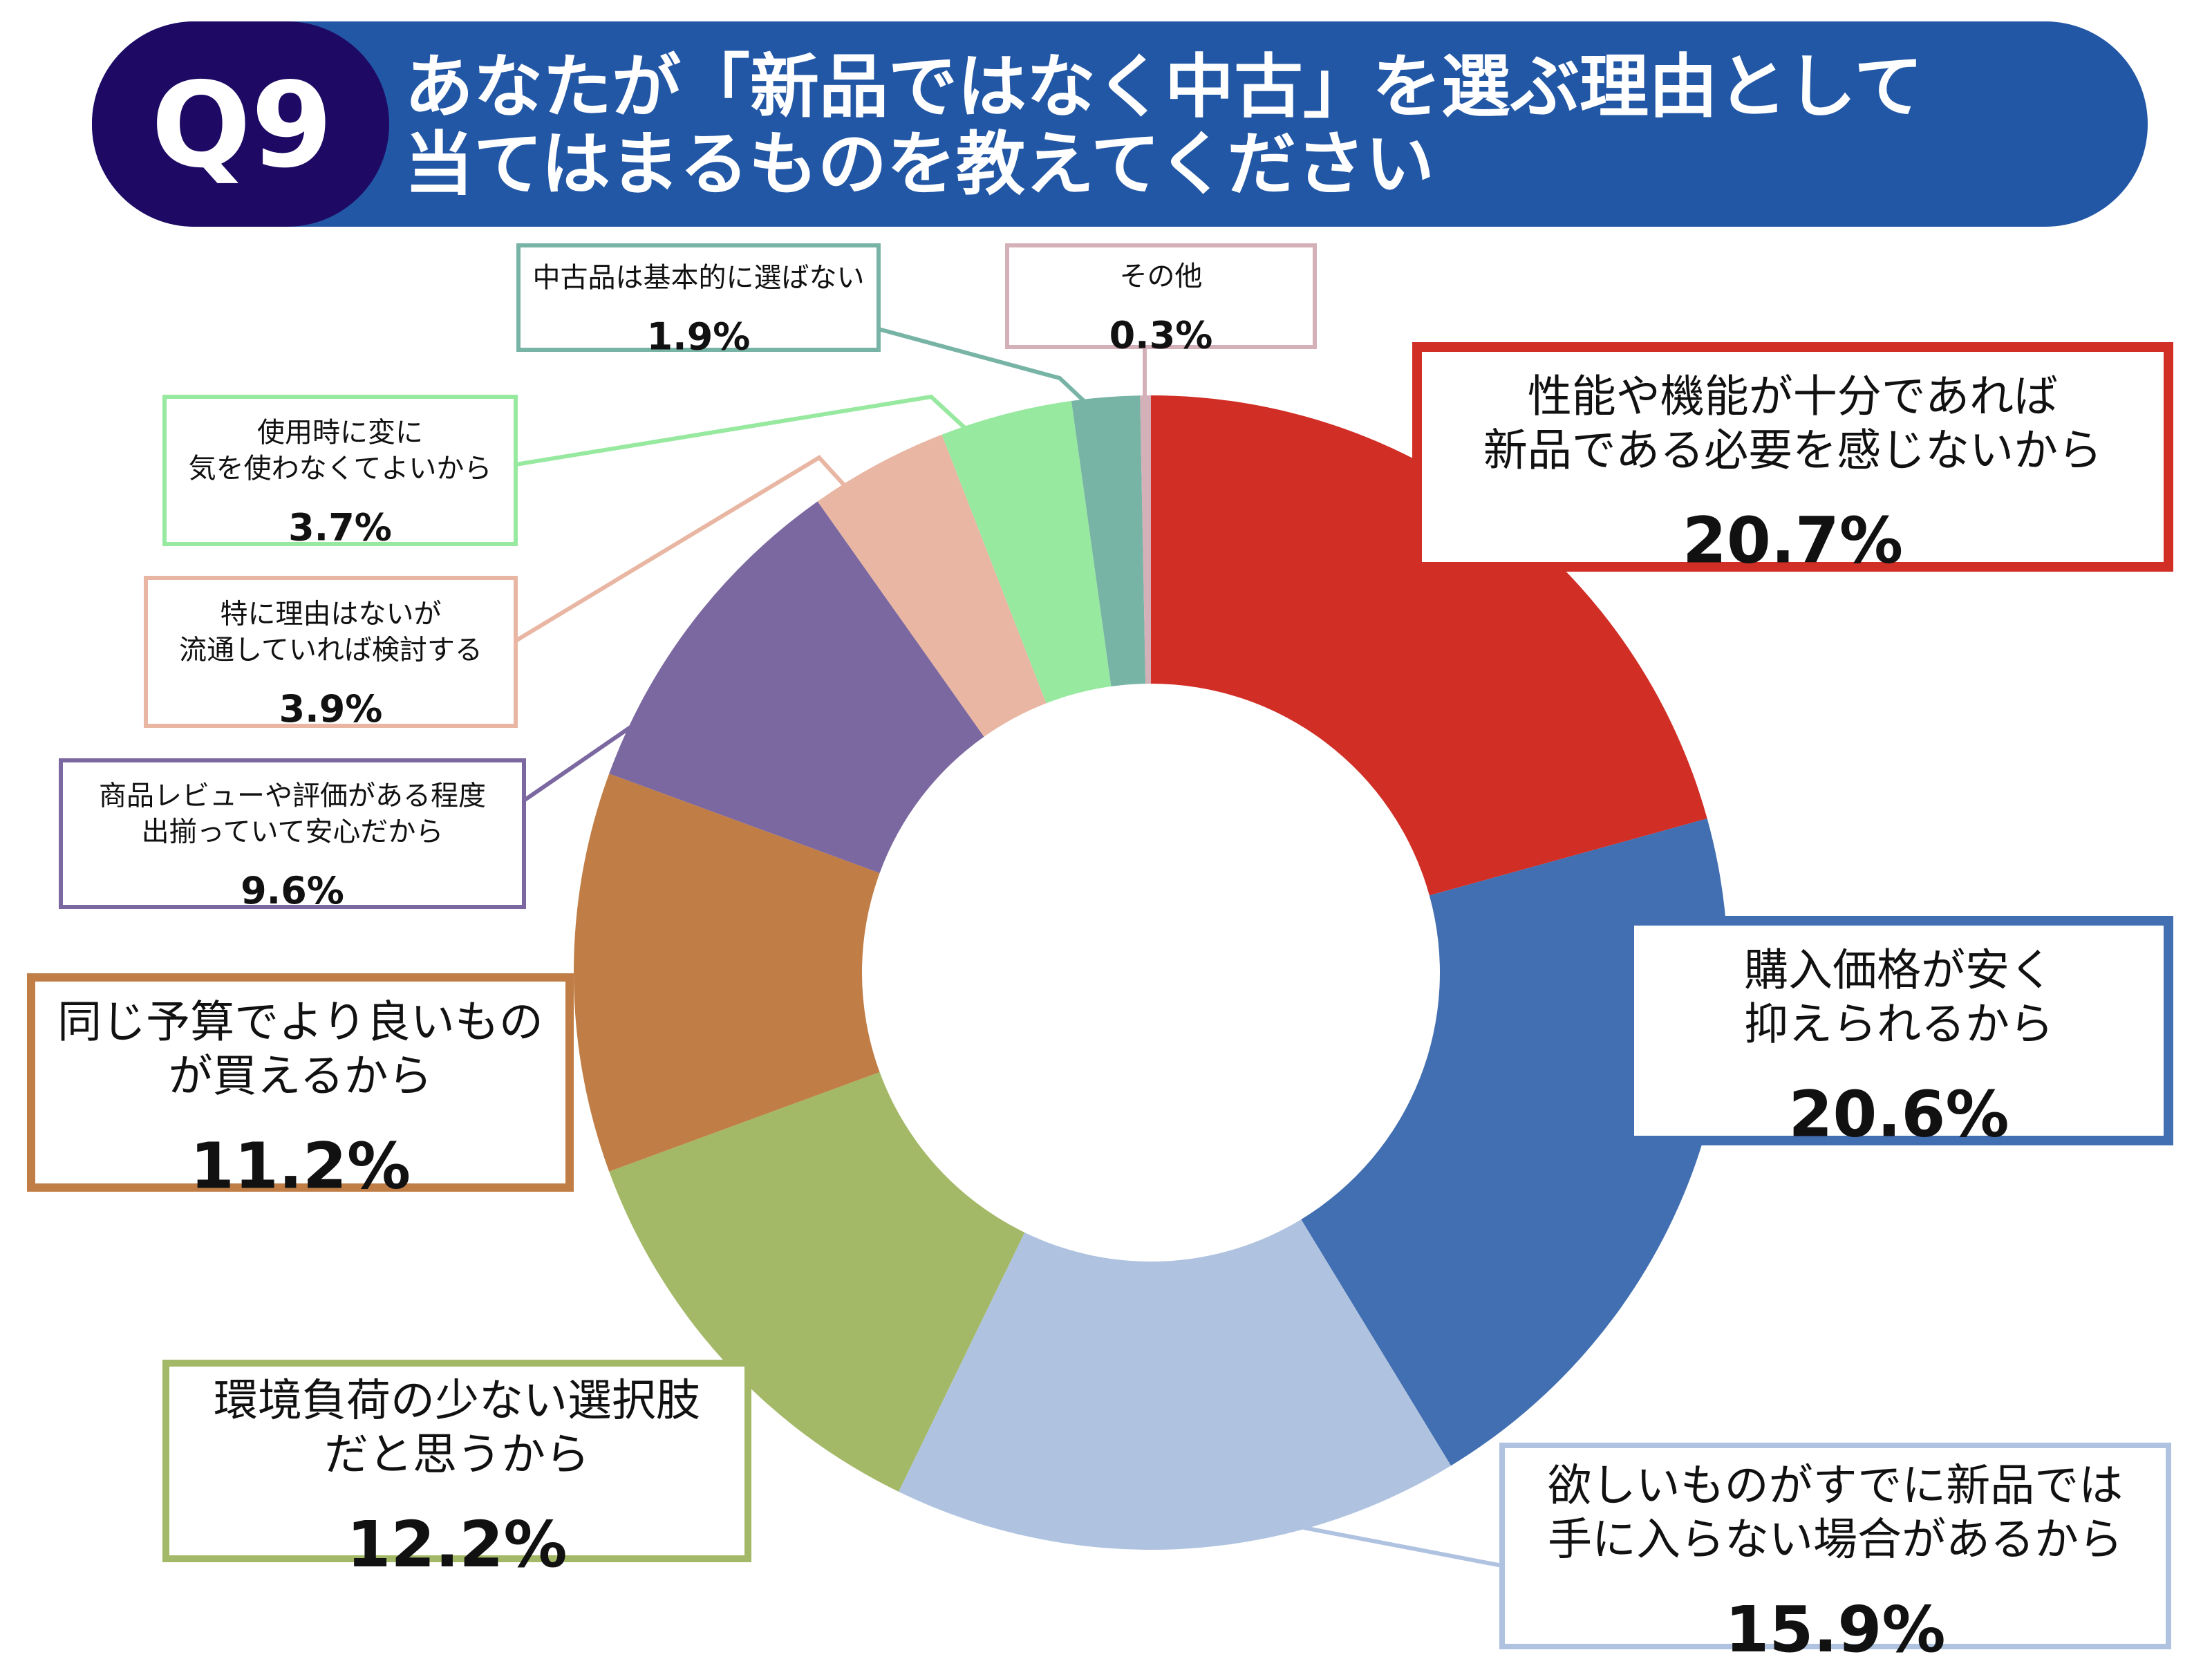 The width and height of the screenshot is (2212, 1659). What do you see at coordinates (331, 709) in the screenshot?
I see `value-label: 3.9%` at bounding box center [331, 709].